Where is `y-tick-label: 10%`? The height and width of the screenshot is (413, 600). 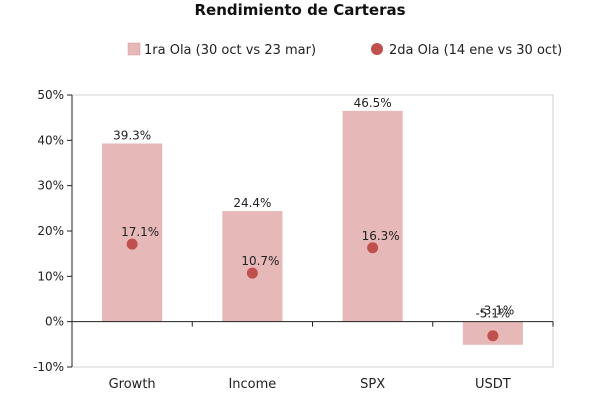 y-tick-label: 10% is located at coordinates (50, 276).